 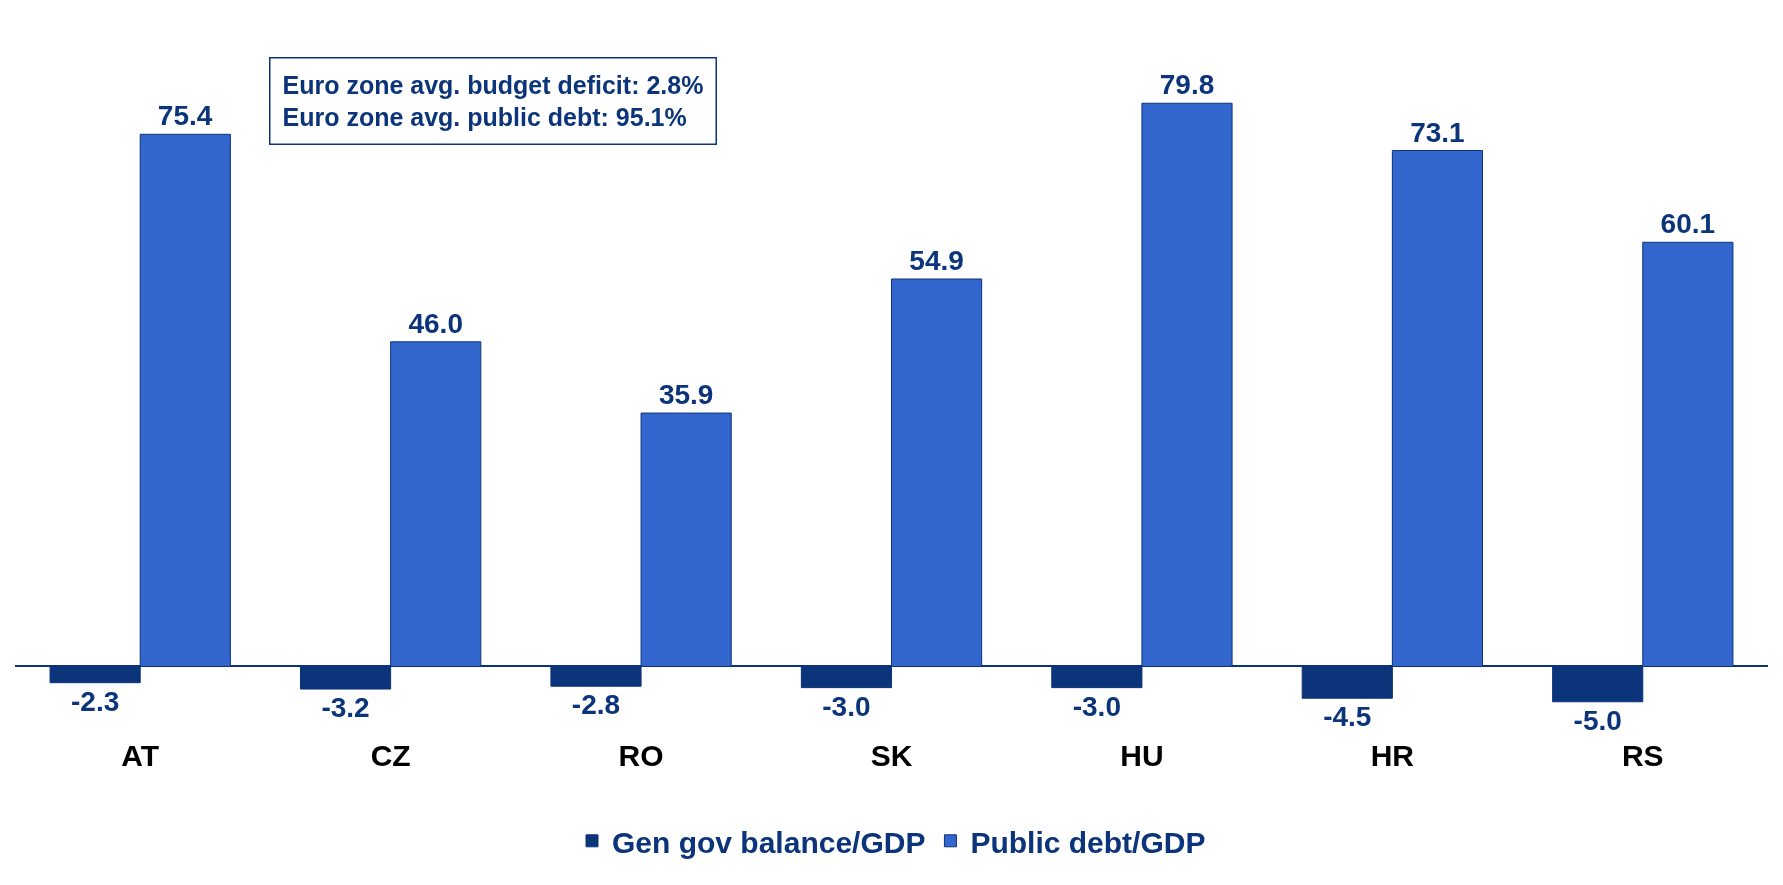 What do you see at coordinates (769, 842) in the screenshot?
I see `legend-label: Gen gov balance/GDP` at bounding box center [769, 842].